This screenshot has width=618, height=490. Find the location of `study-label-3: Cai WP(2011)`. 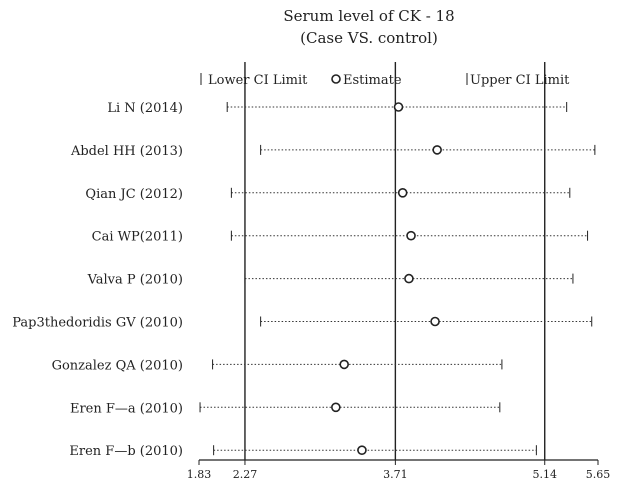

study-label-3: Cai WP(2011) is located at coordinates (137, 237).